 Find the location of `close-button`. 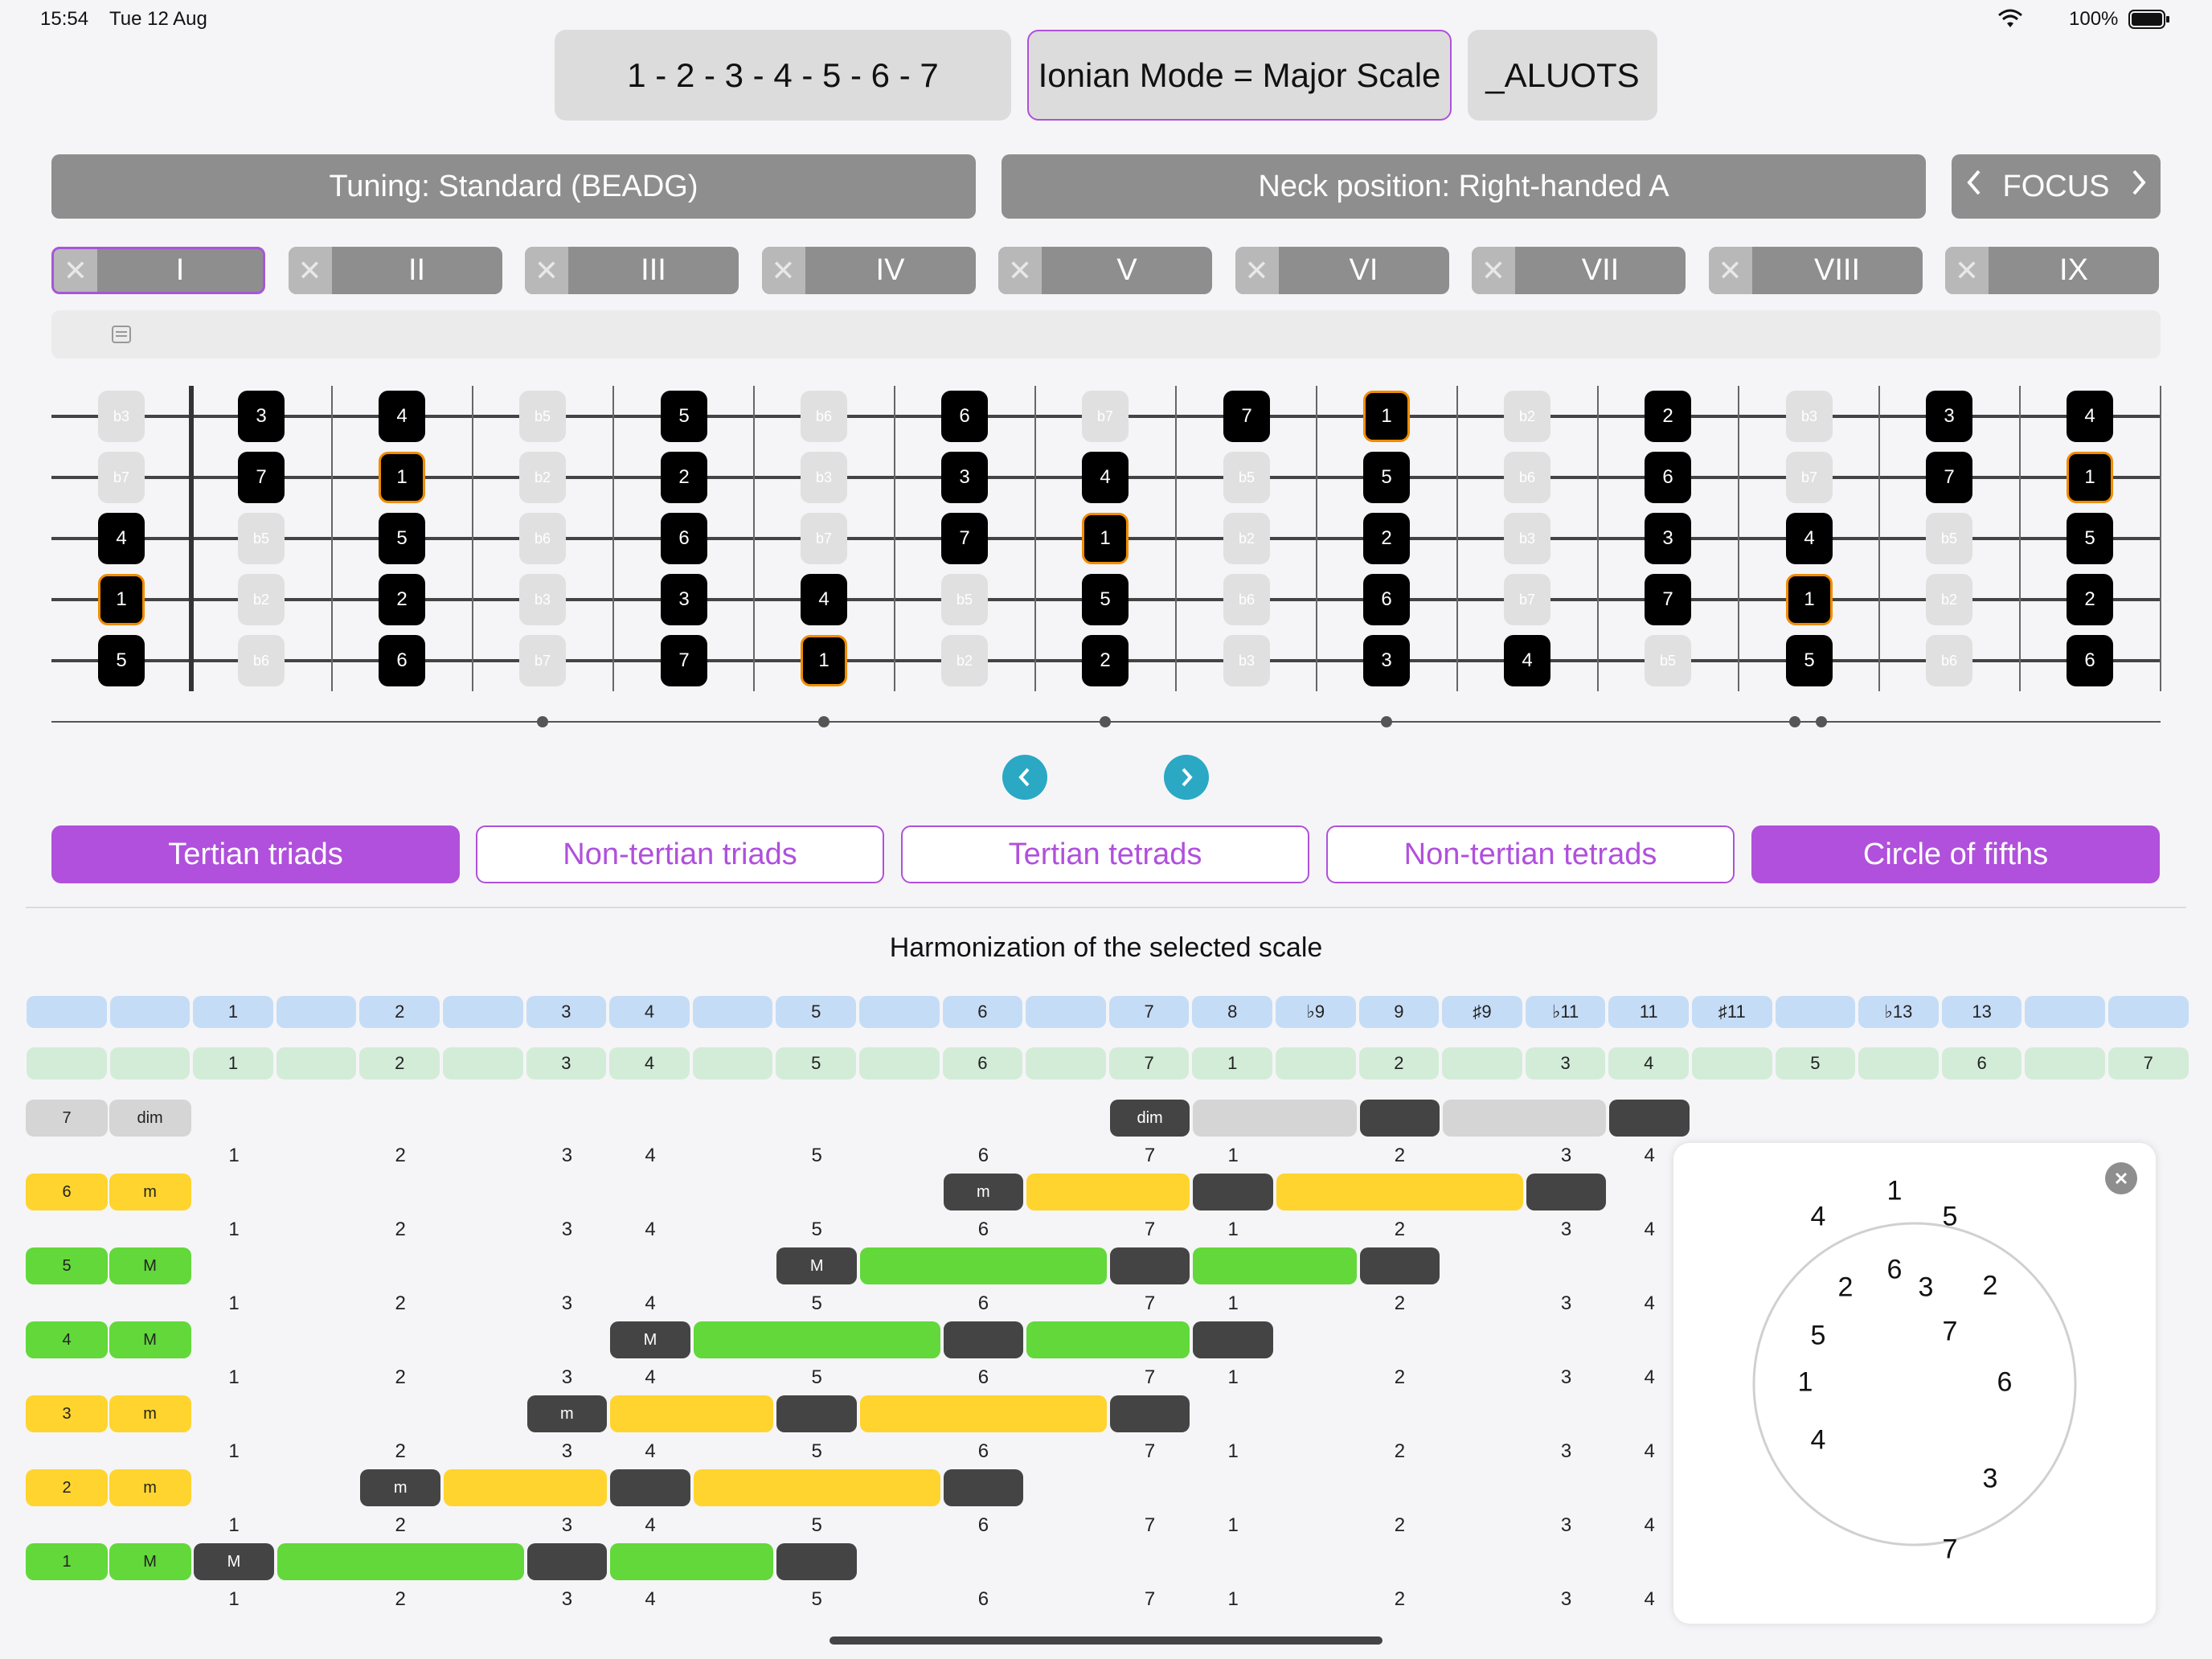

close-button is located at coordinates (2121, 1178).